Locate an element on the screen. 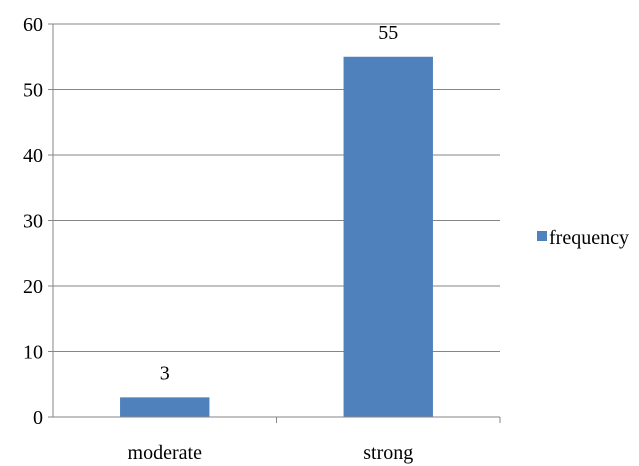 The height and width of the screenshot is (466, 639). y-axis-ticks: 0 10 20 30 40 50 60 is located at coordinates (38, 221).